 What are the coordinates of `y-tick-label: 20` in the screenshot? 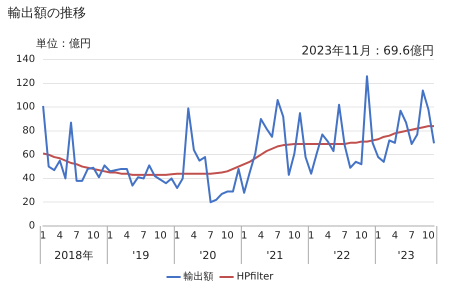 It's located at (29, 202).